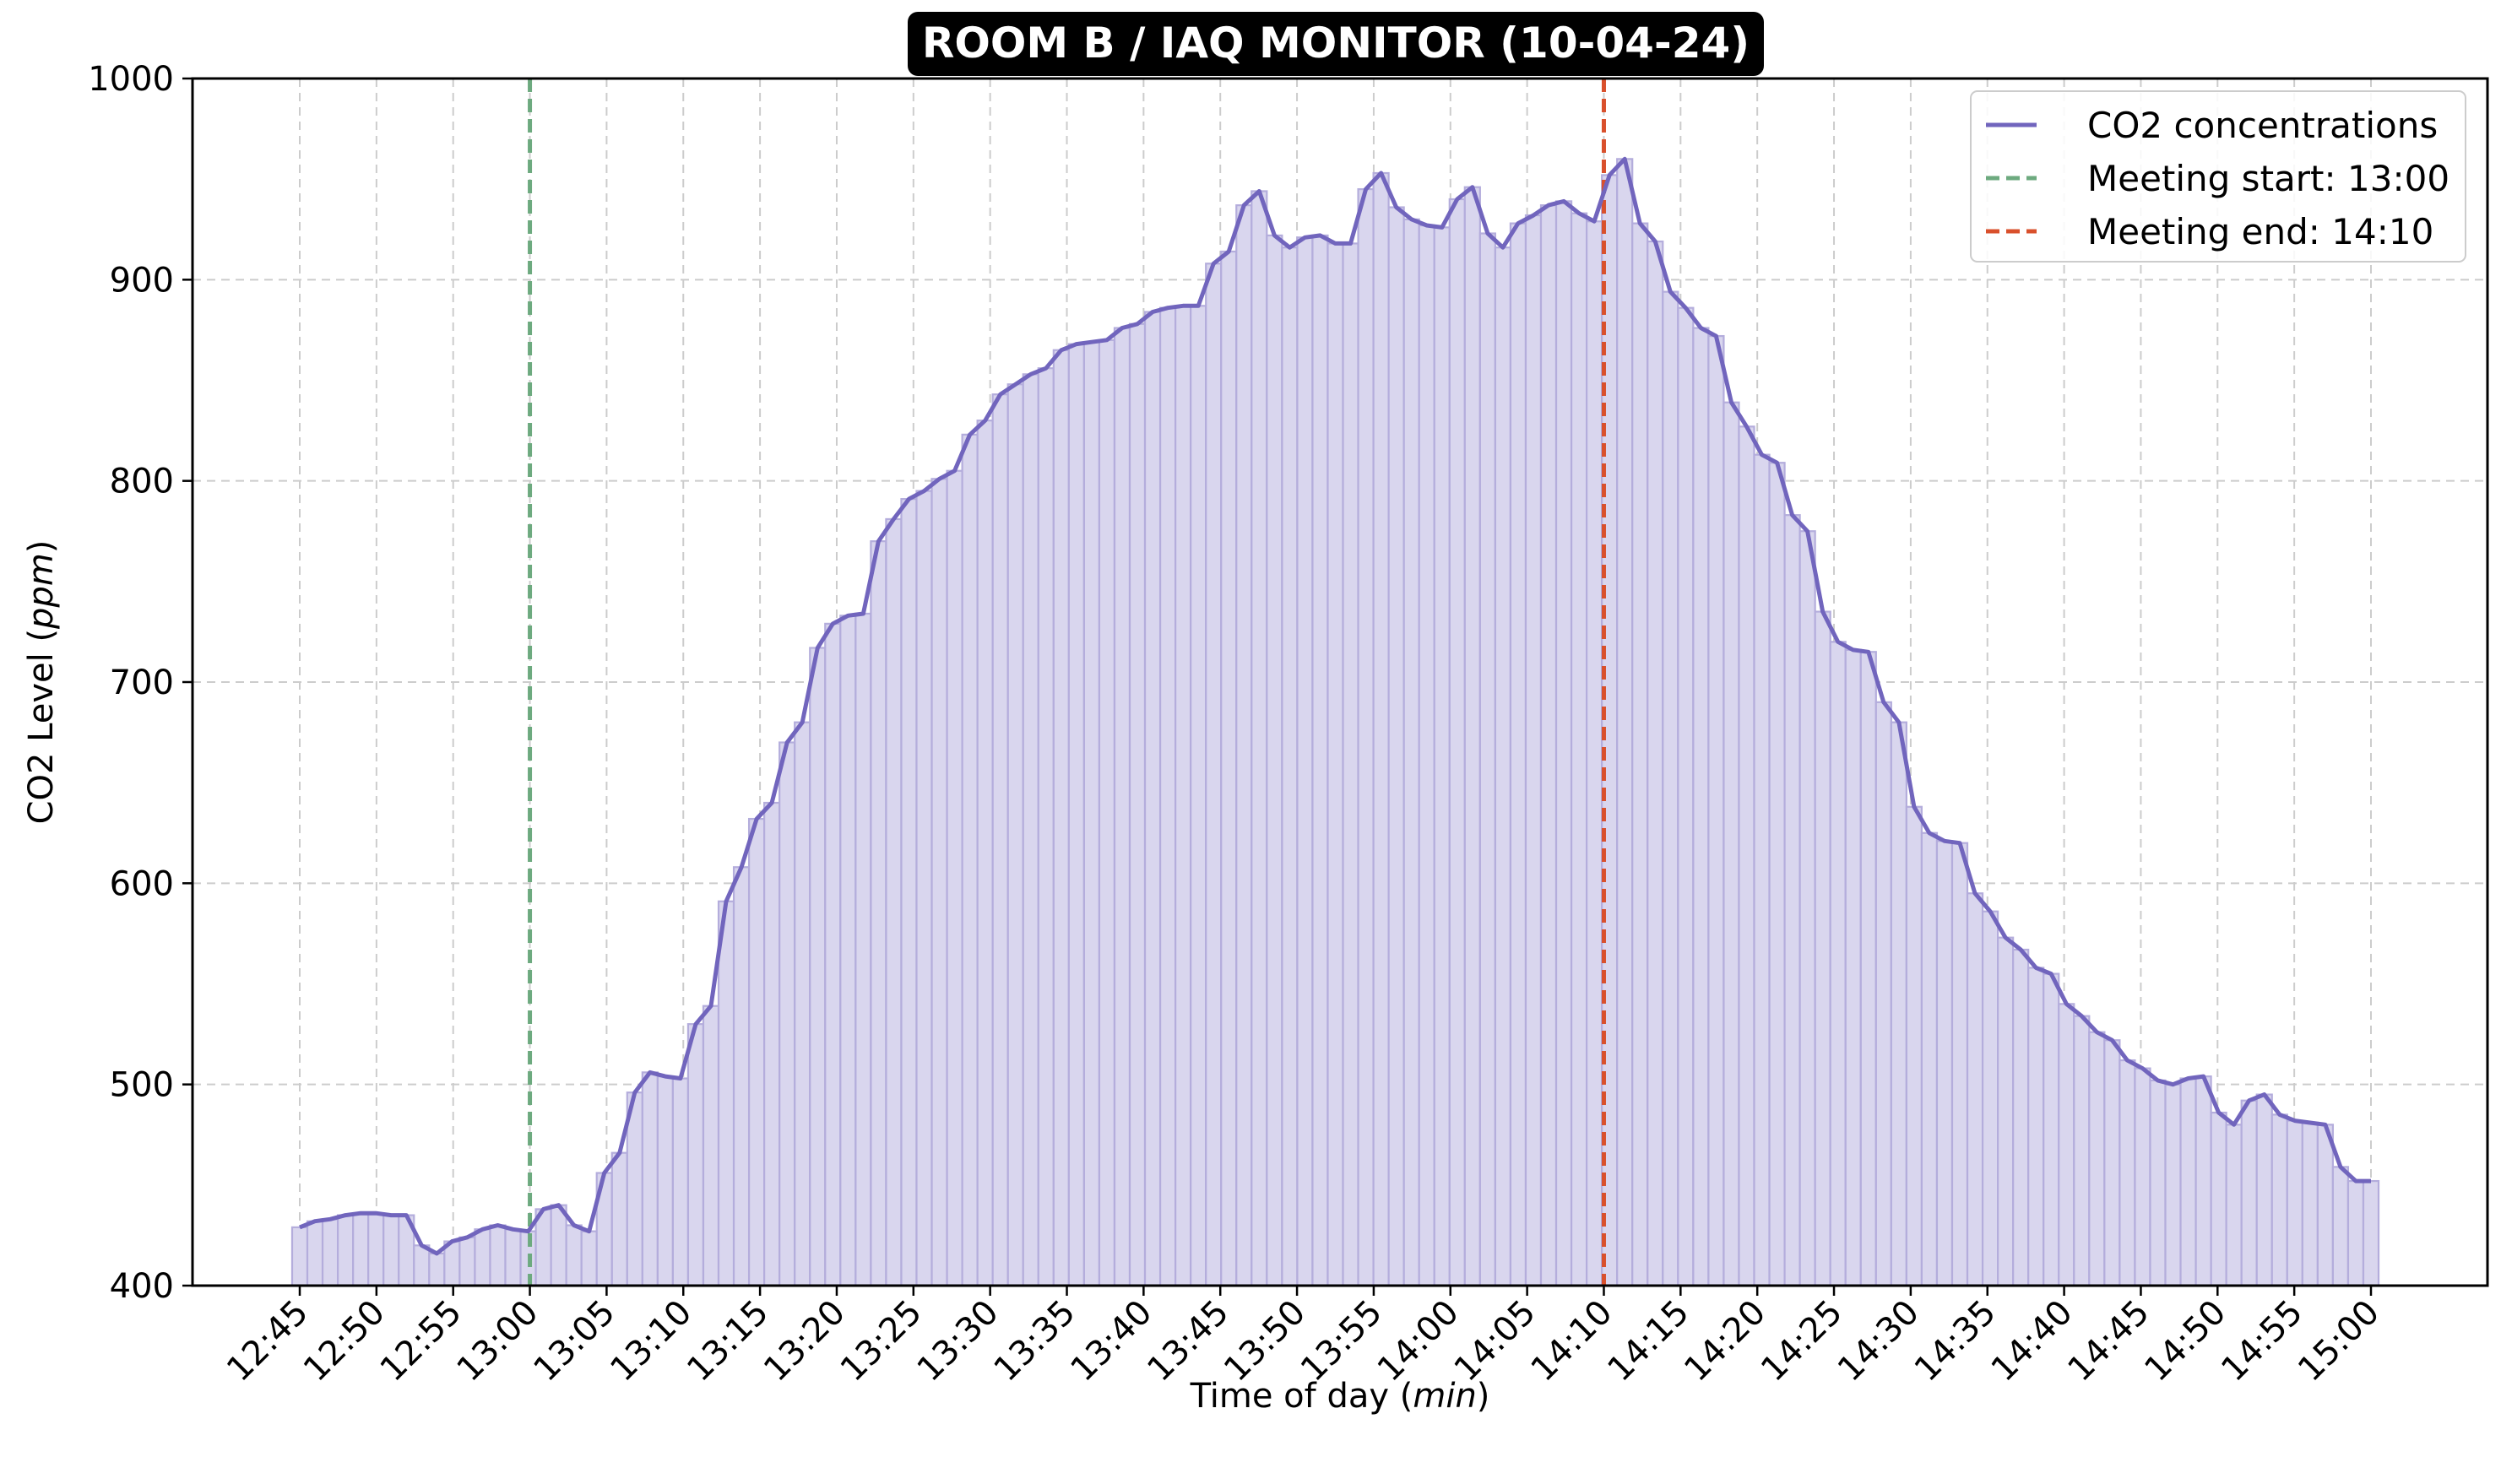  I want to click on y-tick-label: 1000, so click(131, 79).